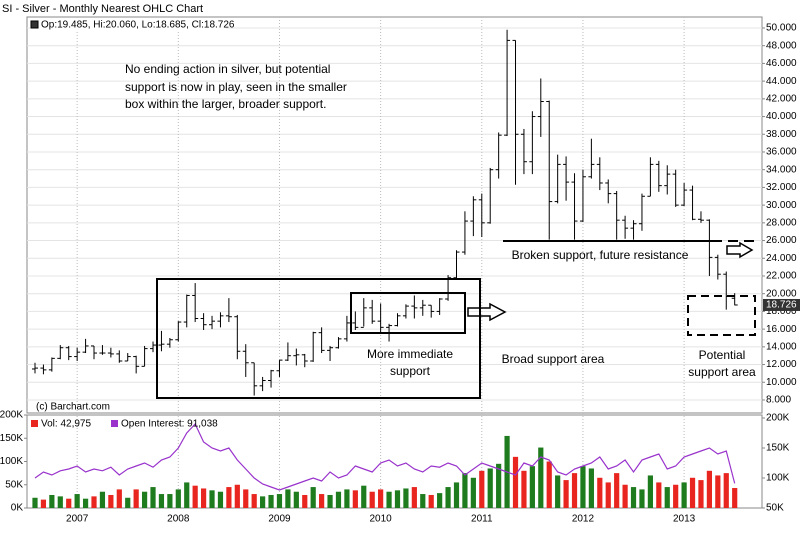 This screenshot has width=800, height=544. What do you see at coordinates (410, 354) in the screenshot?
I see `annotation: More immediate` at bounding box center [410, 354].